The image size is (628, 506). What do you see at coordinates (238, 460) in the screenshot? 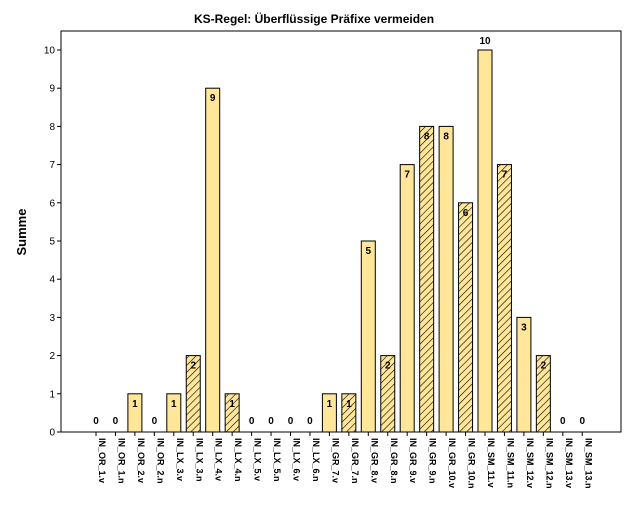
I see `x-tick-label: IN_LX_4.n` at bounding box center [238, 460].